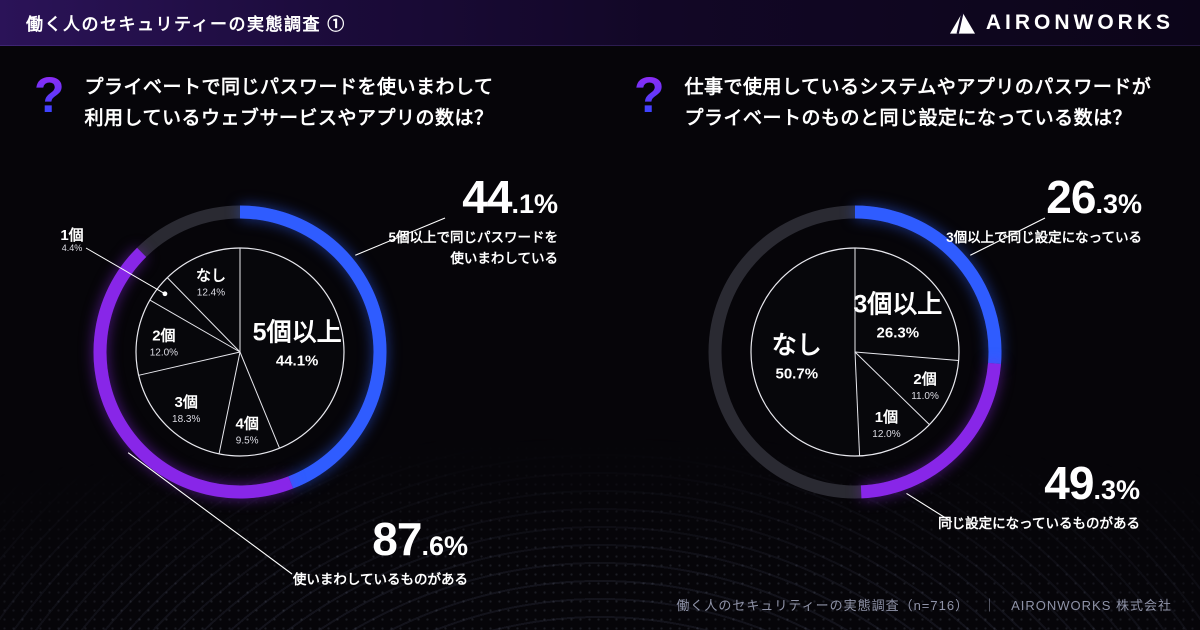 Image resolution: width=1200 pixels, height=630 pixels. Describe the element at coordinates (1092, 483) in the screenshot. I see `callout-value: 49.3%` at that location.